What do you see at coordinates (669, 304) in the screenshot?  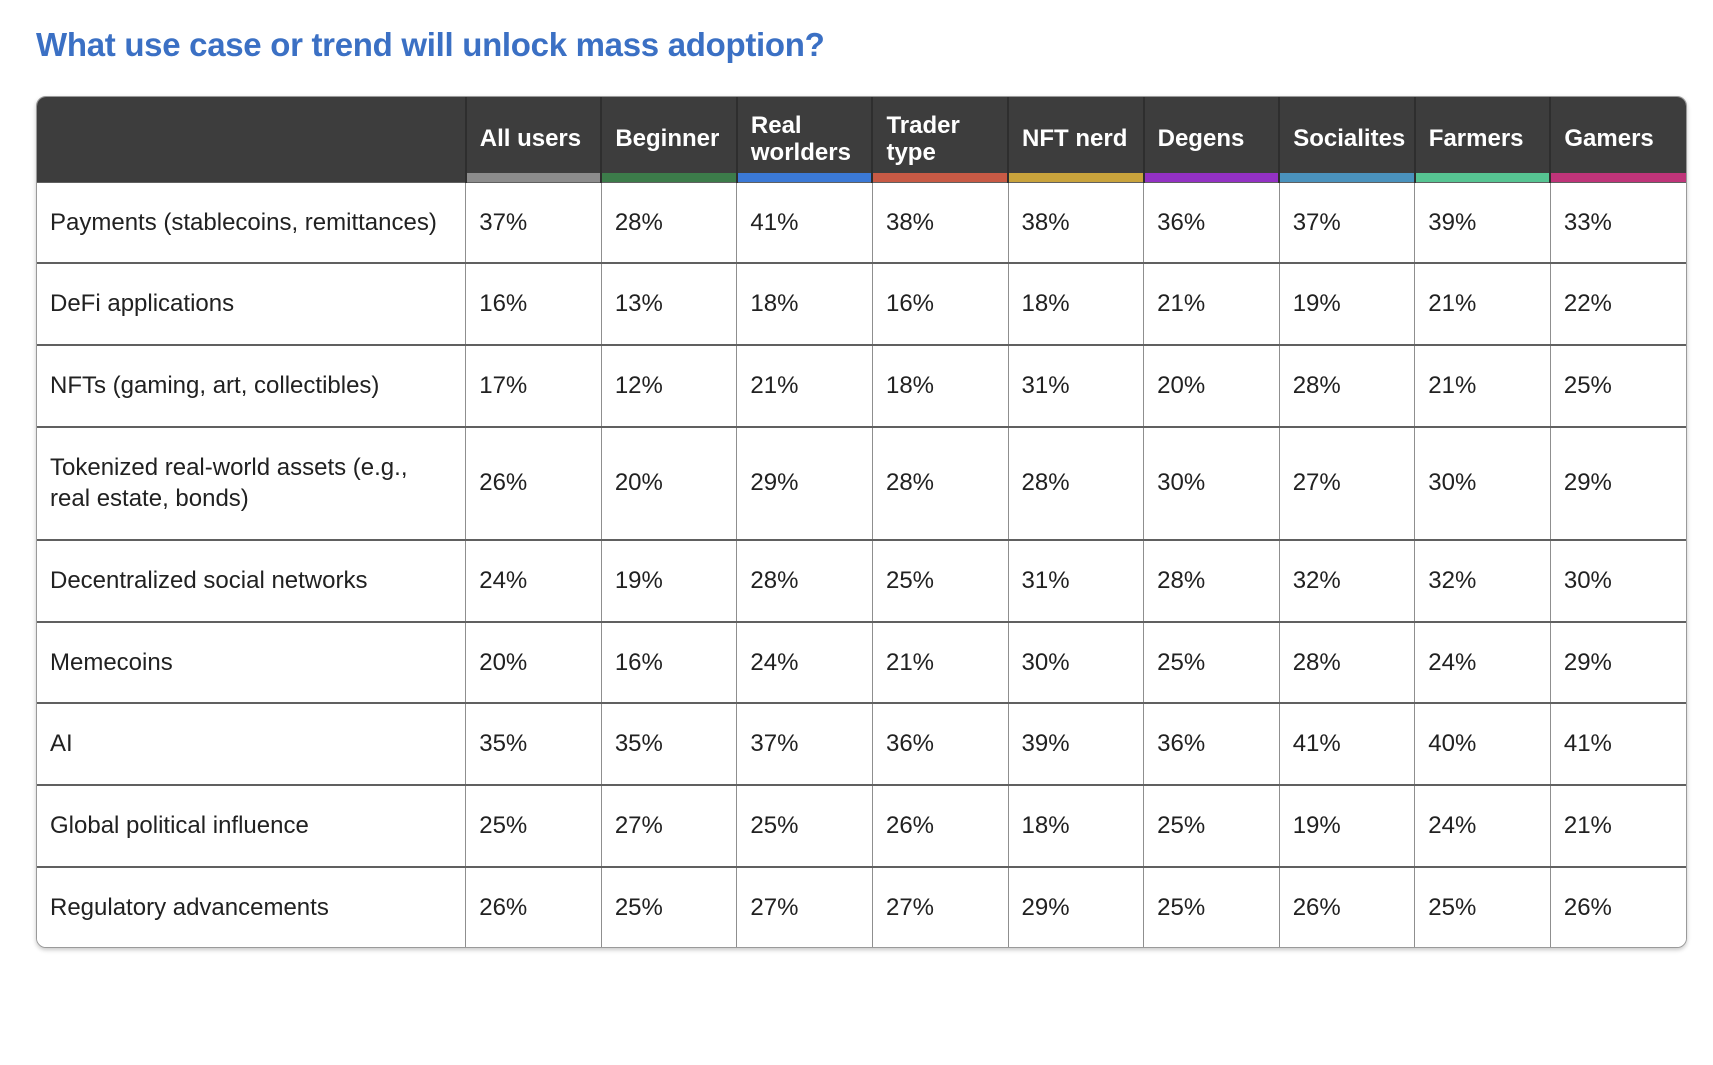 I see `value-cell: 13%` at bounding box center [669, 304].